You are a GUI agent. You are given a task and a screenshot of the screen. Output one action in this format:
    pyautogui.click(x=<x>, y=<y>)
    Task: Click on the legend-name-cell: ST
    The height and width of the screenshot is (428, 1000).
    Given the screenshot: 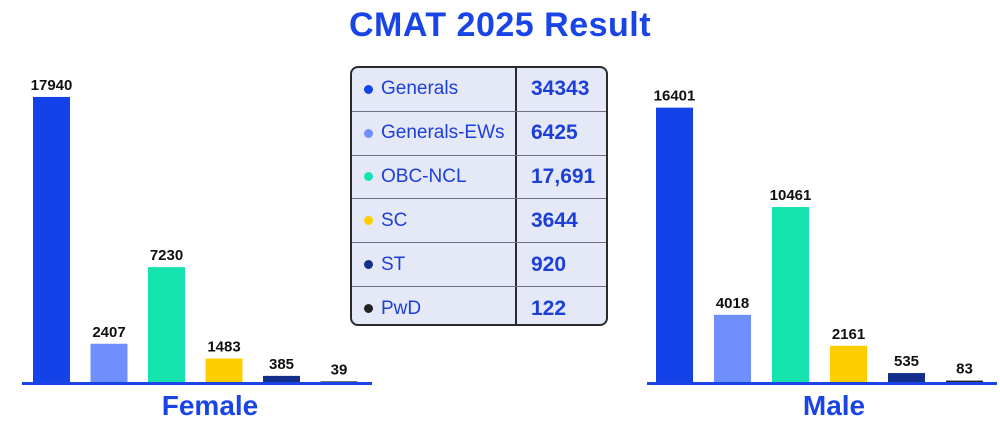 What is the action you would take?
    pyautogui.click(x=434, y=264)
    